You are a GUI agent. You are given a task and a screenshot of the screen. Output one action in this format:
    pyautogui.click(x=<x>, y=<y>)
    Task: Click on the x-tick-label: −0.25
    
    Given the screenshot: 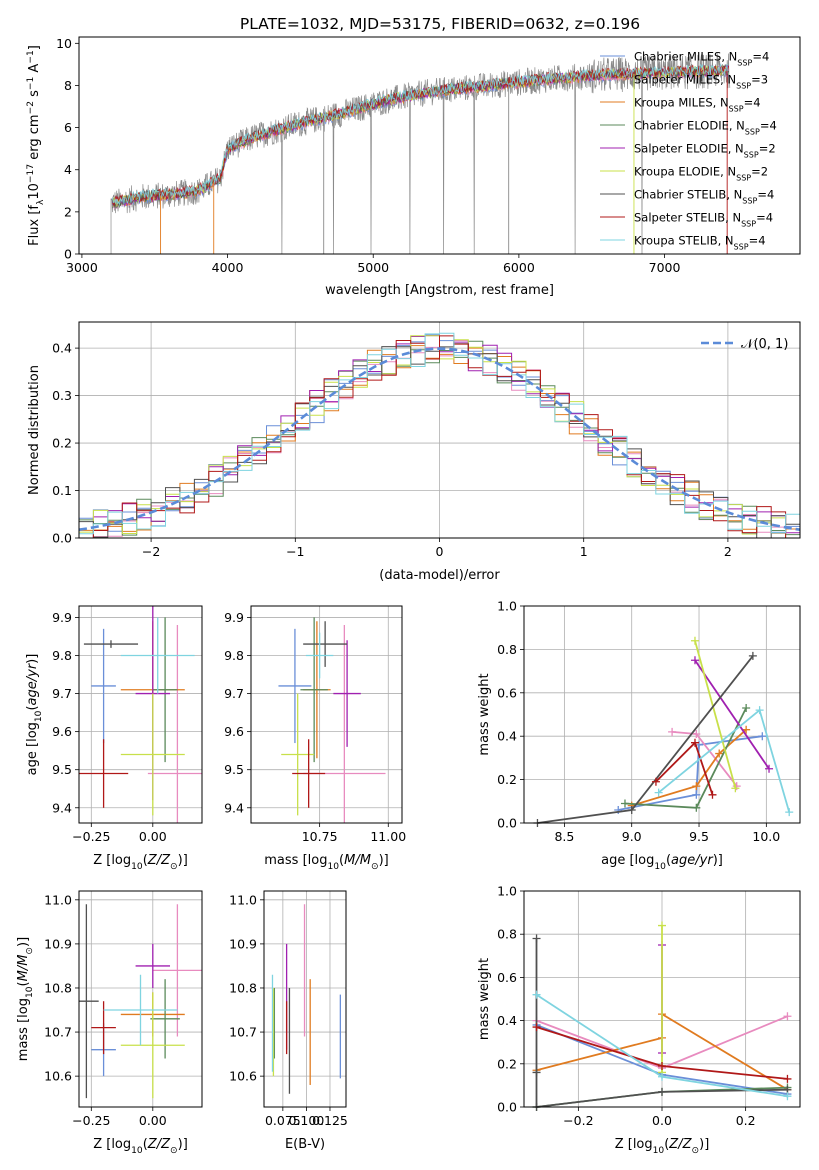 What is the action you would take?
    pyautogui.click(x=91, y=836)
    